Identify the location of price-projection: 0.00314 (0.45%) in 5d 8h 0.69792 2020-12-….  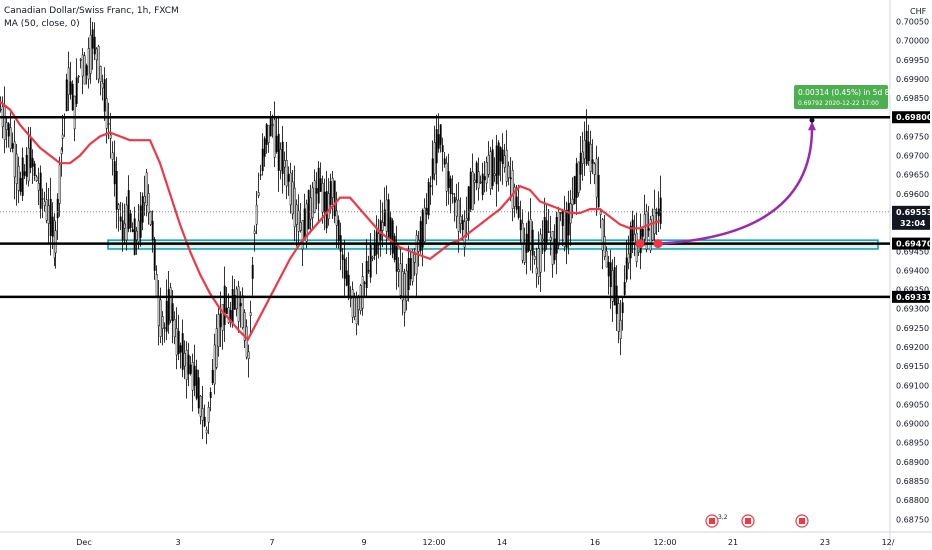
(765, 167).